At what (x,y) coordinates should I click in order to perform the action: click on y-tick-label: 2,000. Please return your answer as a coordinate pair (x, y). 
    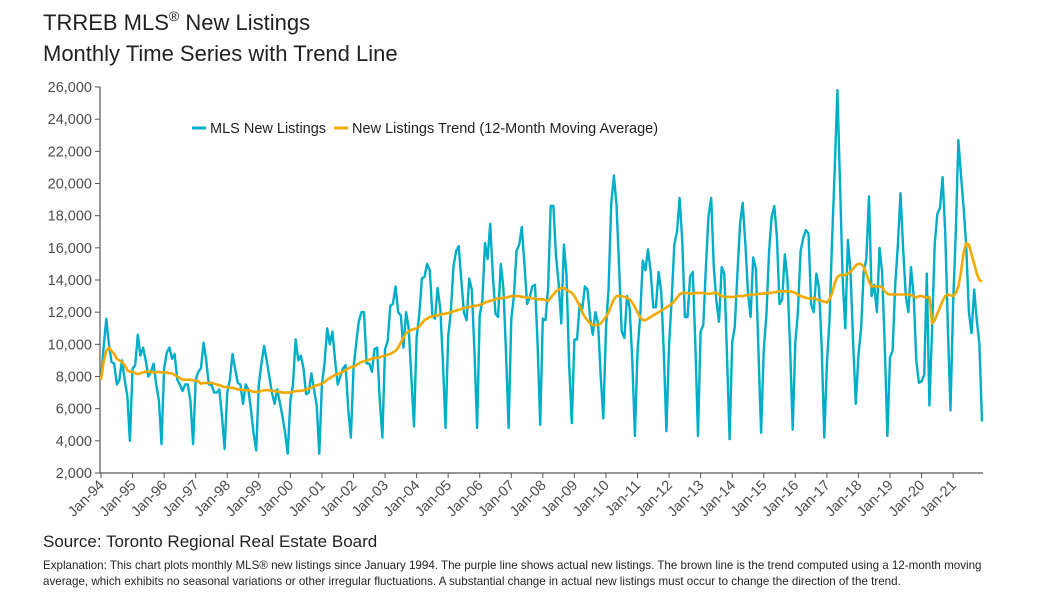
    Looking at the image, I should click on (74, 474).